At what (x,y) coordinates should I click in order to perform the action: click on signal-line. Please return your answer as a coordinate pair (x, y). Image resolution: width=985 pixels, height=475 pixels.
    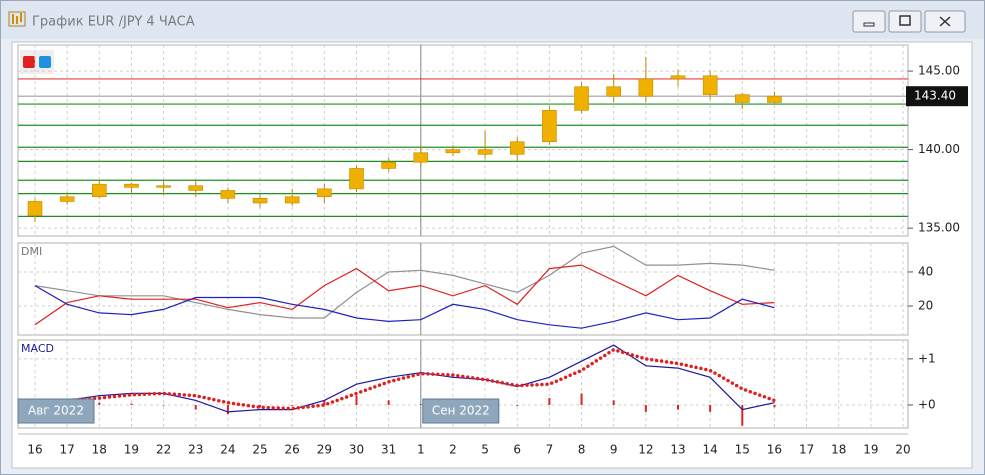
    Looking at the image, I should click on (405, 379).